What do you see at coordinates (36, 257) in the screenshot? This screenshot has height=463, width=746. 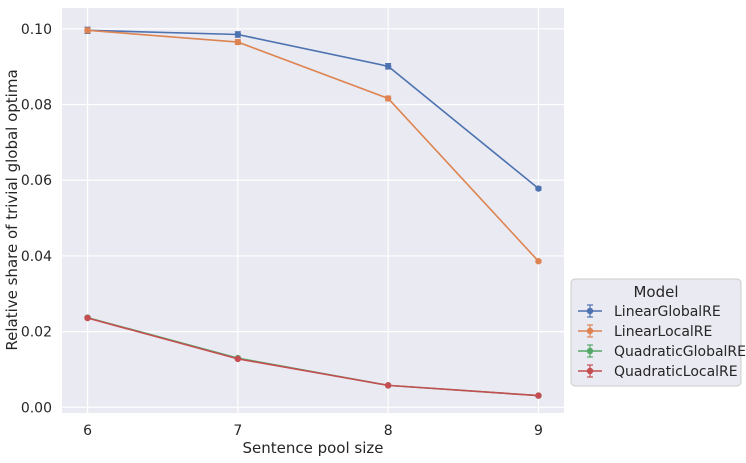 I see `y-tick-label: 0.04` at bounding box center [36, 257].